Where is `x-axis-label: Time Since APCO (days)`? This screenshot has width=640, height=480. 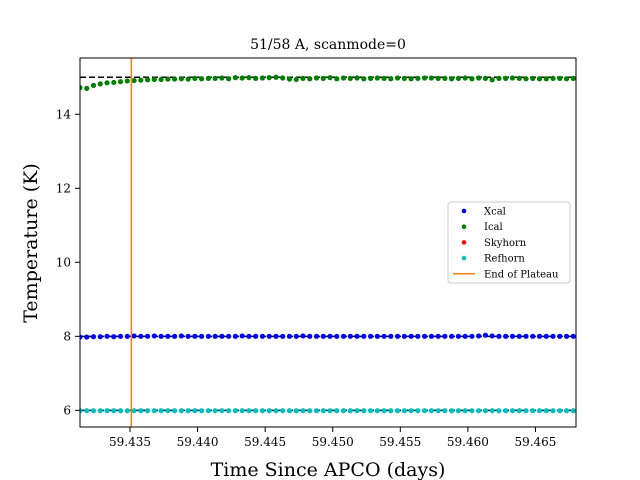 x-axis-label: Time Since APCO (days) is located at coordinates (328, 469).